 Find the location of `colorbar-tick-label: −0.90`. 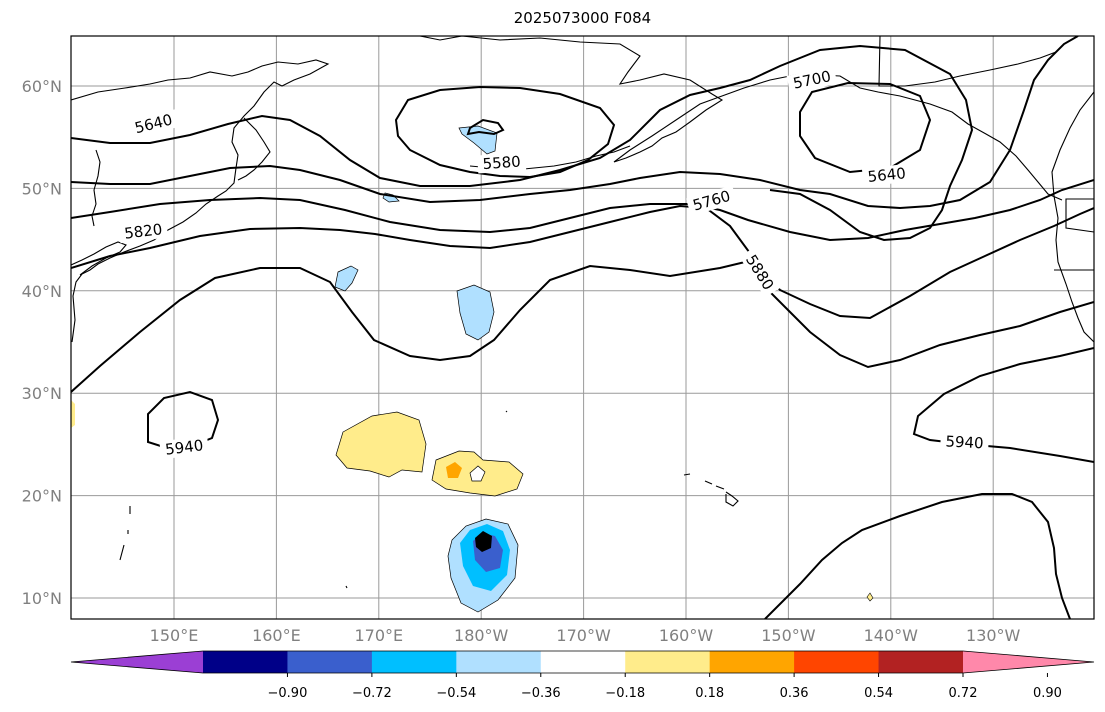

colorbar-tick-label: −0.90 is located at coordinates (288, 693).